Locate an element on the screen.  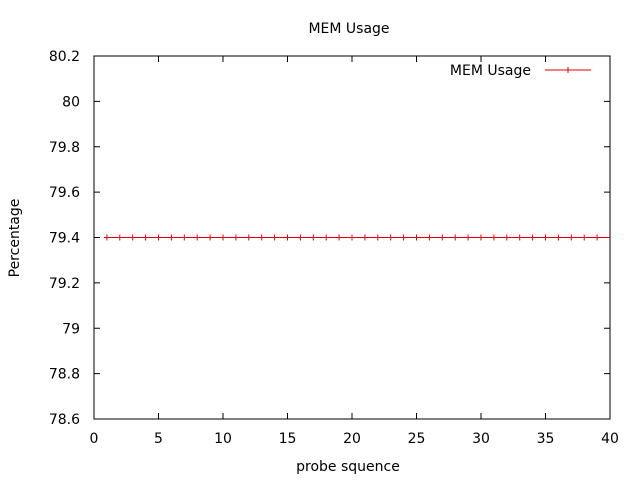
legend: MEM Usage is located at coordinates (520, 71).